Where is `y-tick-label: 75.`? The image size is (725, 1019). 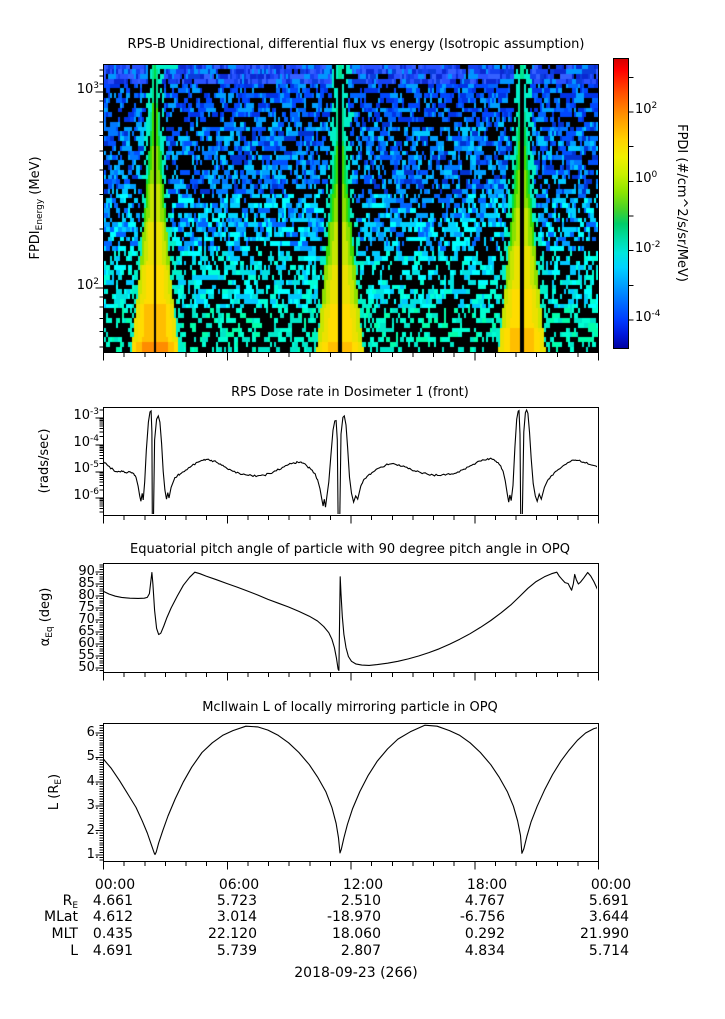
y-tick-label: 75. is located at coordinates (88, 607).